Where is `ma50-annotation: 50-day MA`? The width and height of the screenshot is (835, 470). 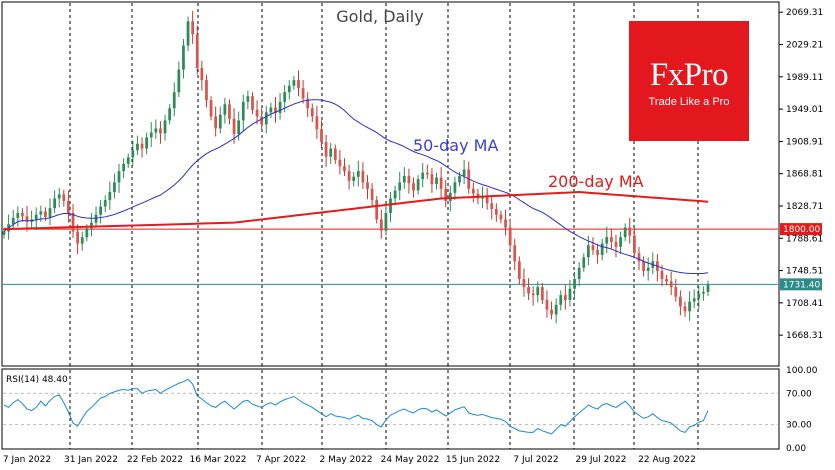 ma50-annotation: 50-day MA is located at coordinates (455, 145).